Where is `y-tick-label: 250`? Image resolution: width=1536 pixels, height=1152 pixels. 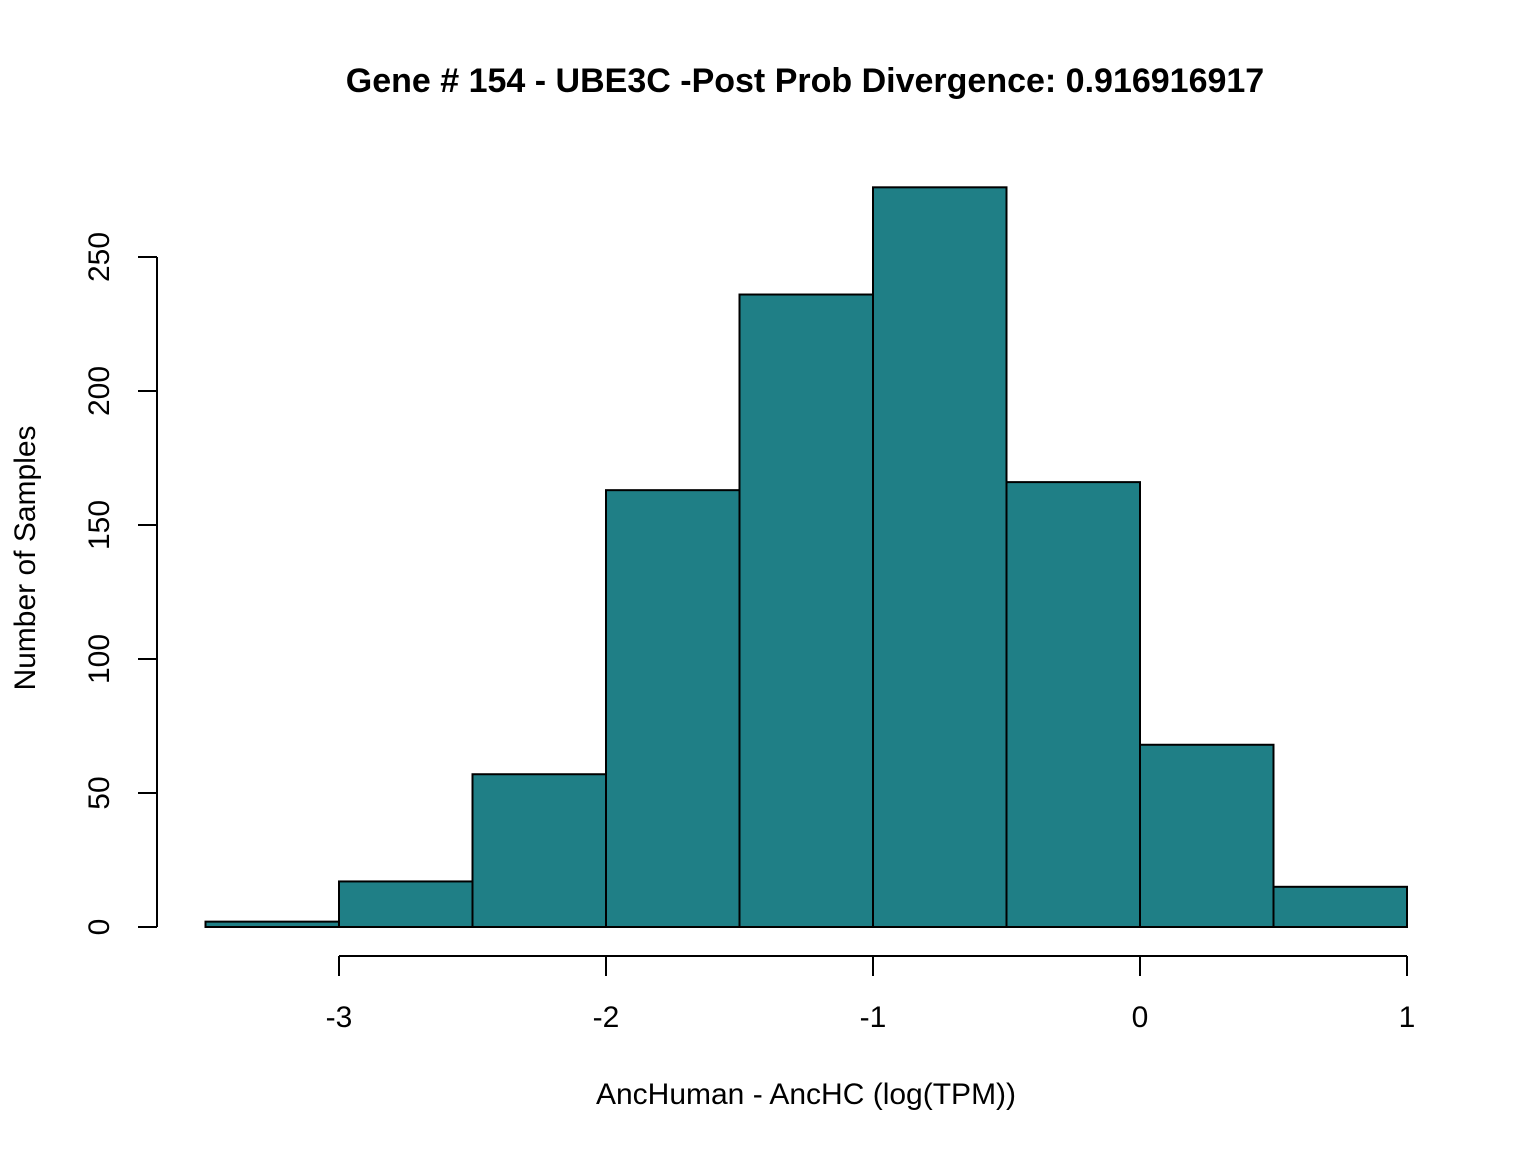 y-tick-label: 250 is located at coordinates (99, 257).